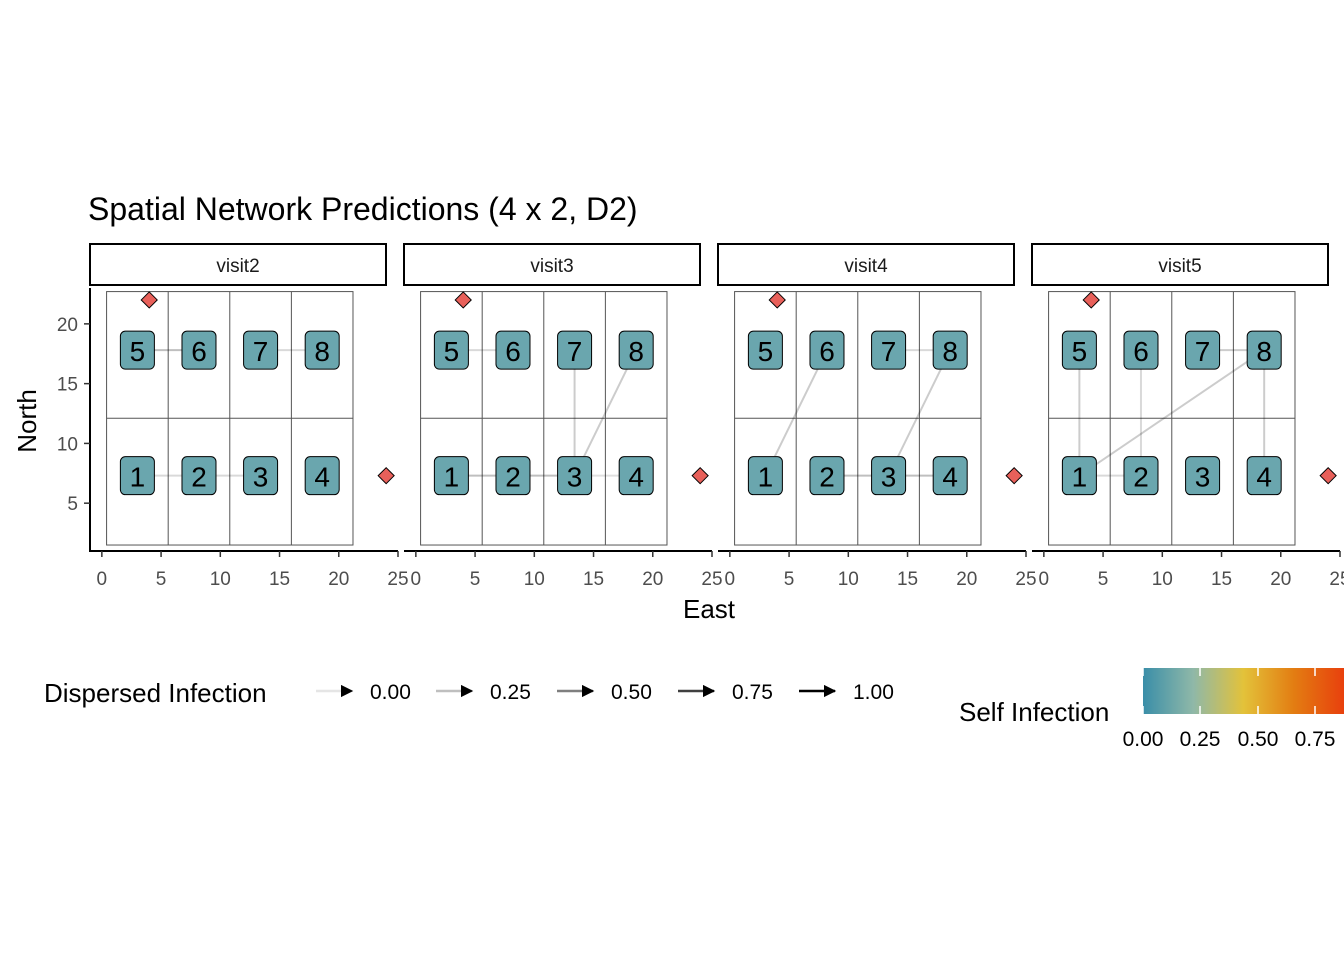  Describe the element at coordinates (1258, 739) in the screenshot. I see `legend-color-label: 0.50` at that location.